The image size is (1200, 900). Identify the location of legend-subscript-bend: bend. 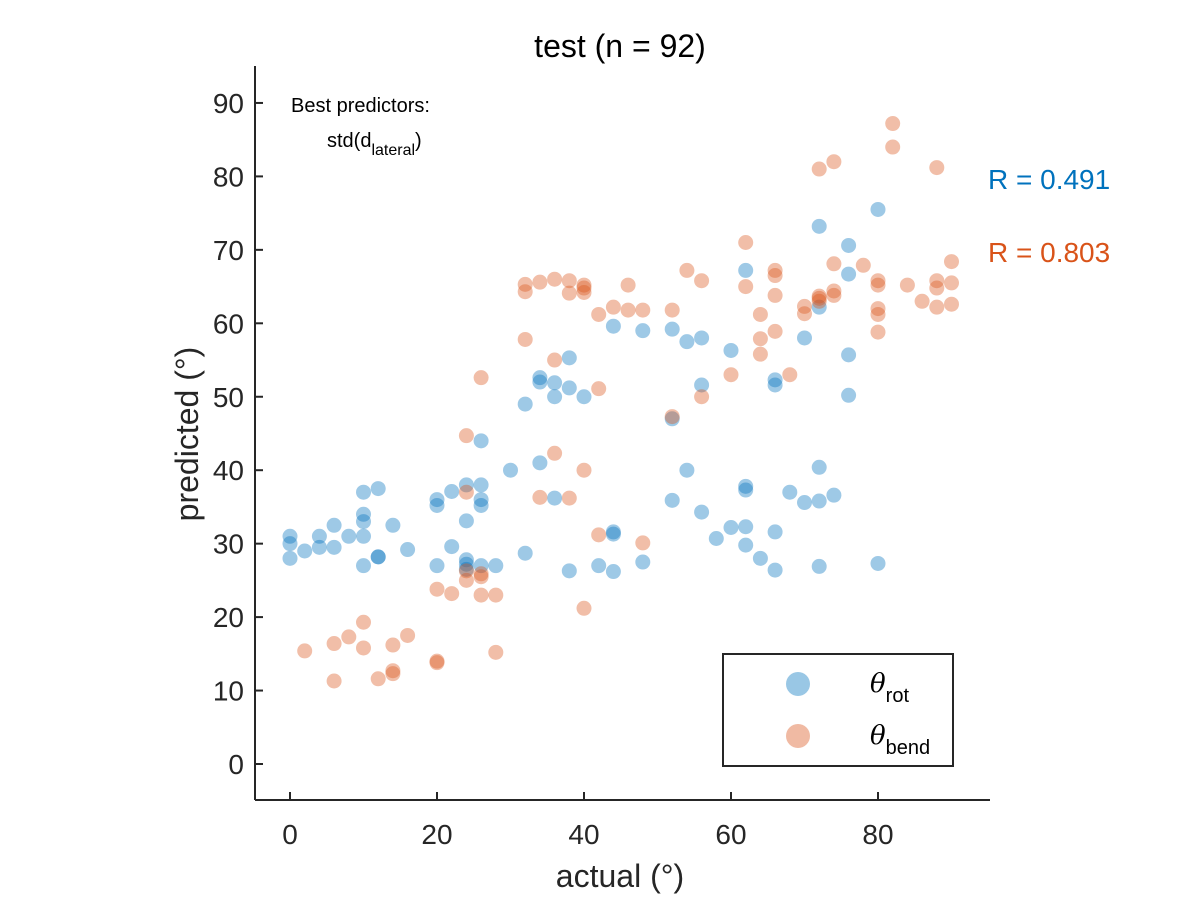
(908, 748).